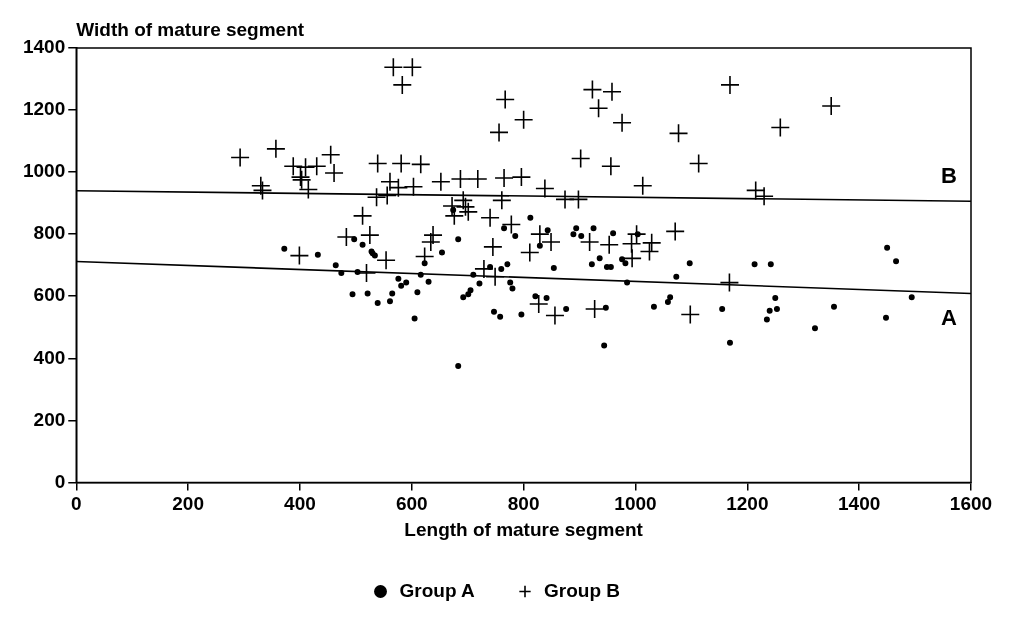 This screenshot has width=1011, height=621. Describe the element at coordinates (949, 176) in the screenshot. I see `annotation: B` at that location.